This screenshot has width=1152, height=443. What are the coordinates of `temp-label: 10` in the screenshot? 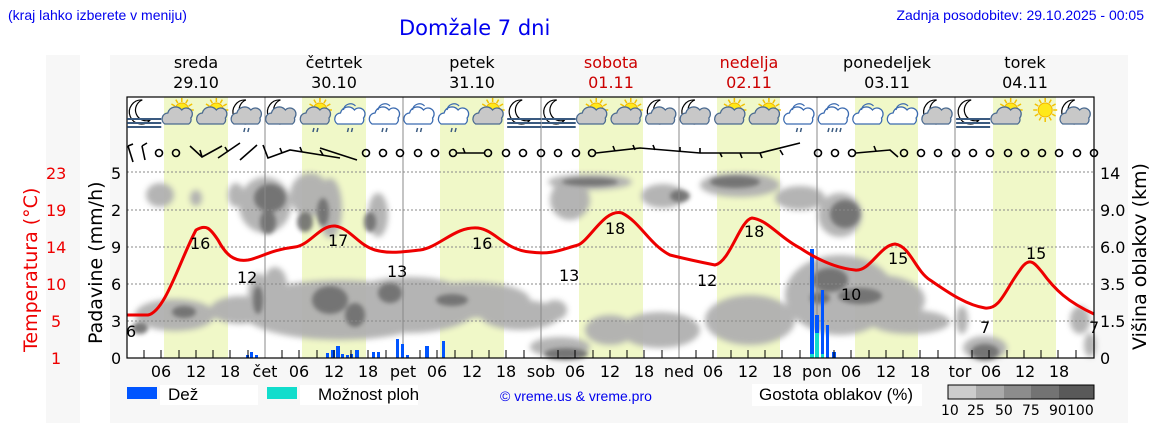 It's located at (851, 294).